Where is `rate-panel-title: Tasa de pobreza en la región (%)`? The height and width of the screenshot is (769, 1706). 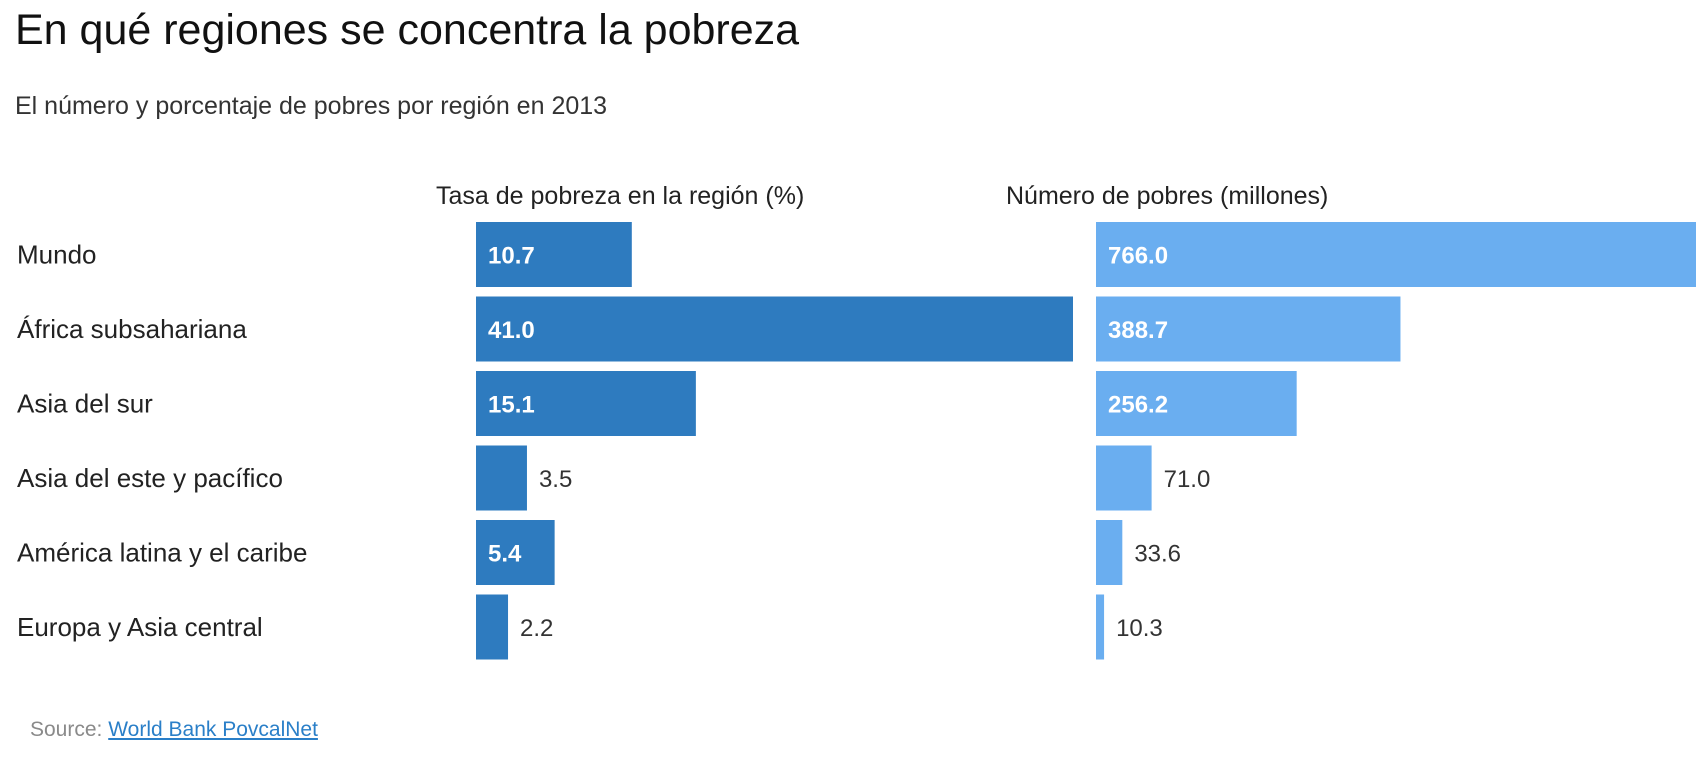
rate-panel-title: Tasa de pobreza en la región (%) is located at coordinates (620, 196).